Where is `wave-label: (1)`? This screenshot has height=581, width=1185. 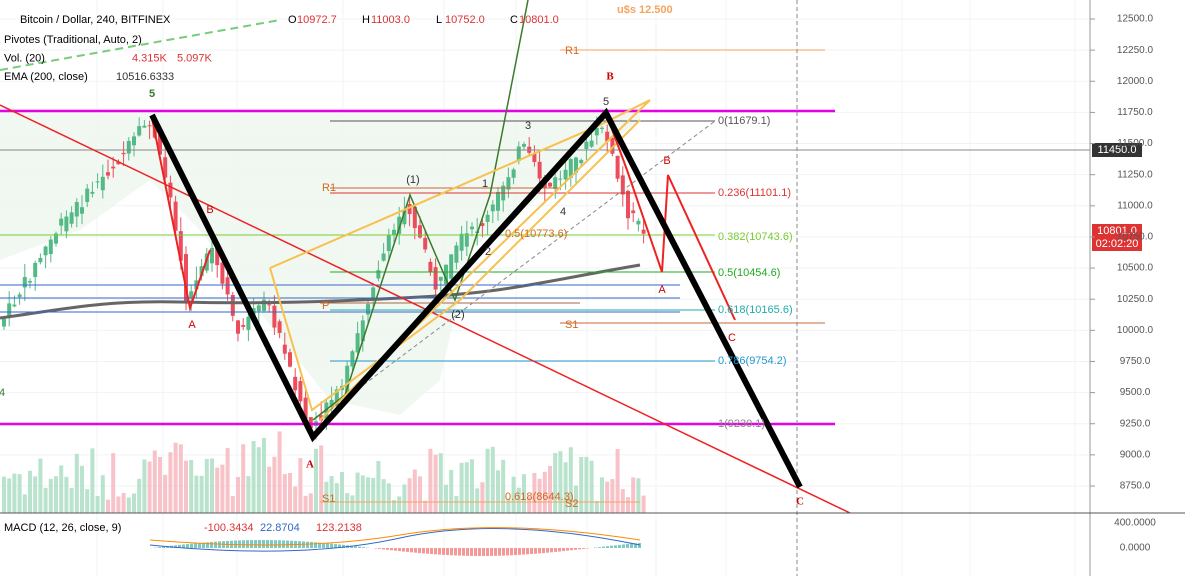
wave-label: (1) is located at coordinates (412, 180).